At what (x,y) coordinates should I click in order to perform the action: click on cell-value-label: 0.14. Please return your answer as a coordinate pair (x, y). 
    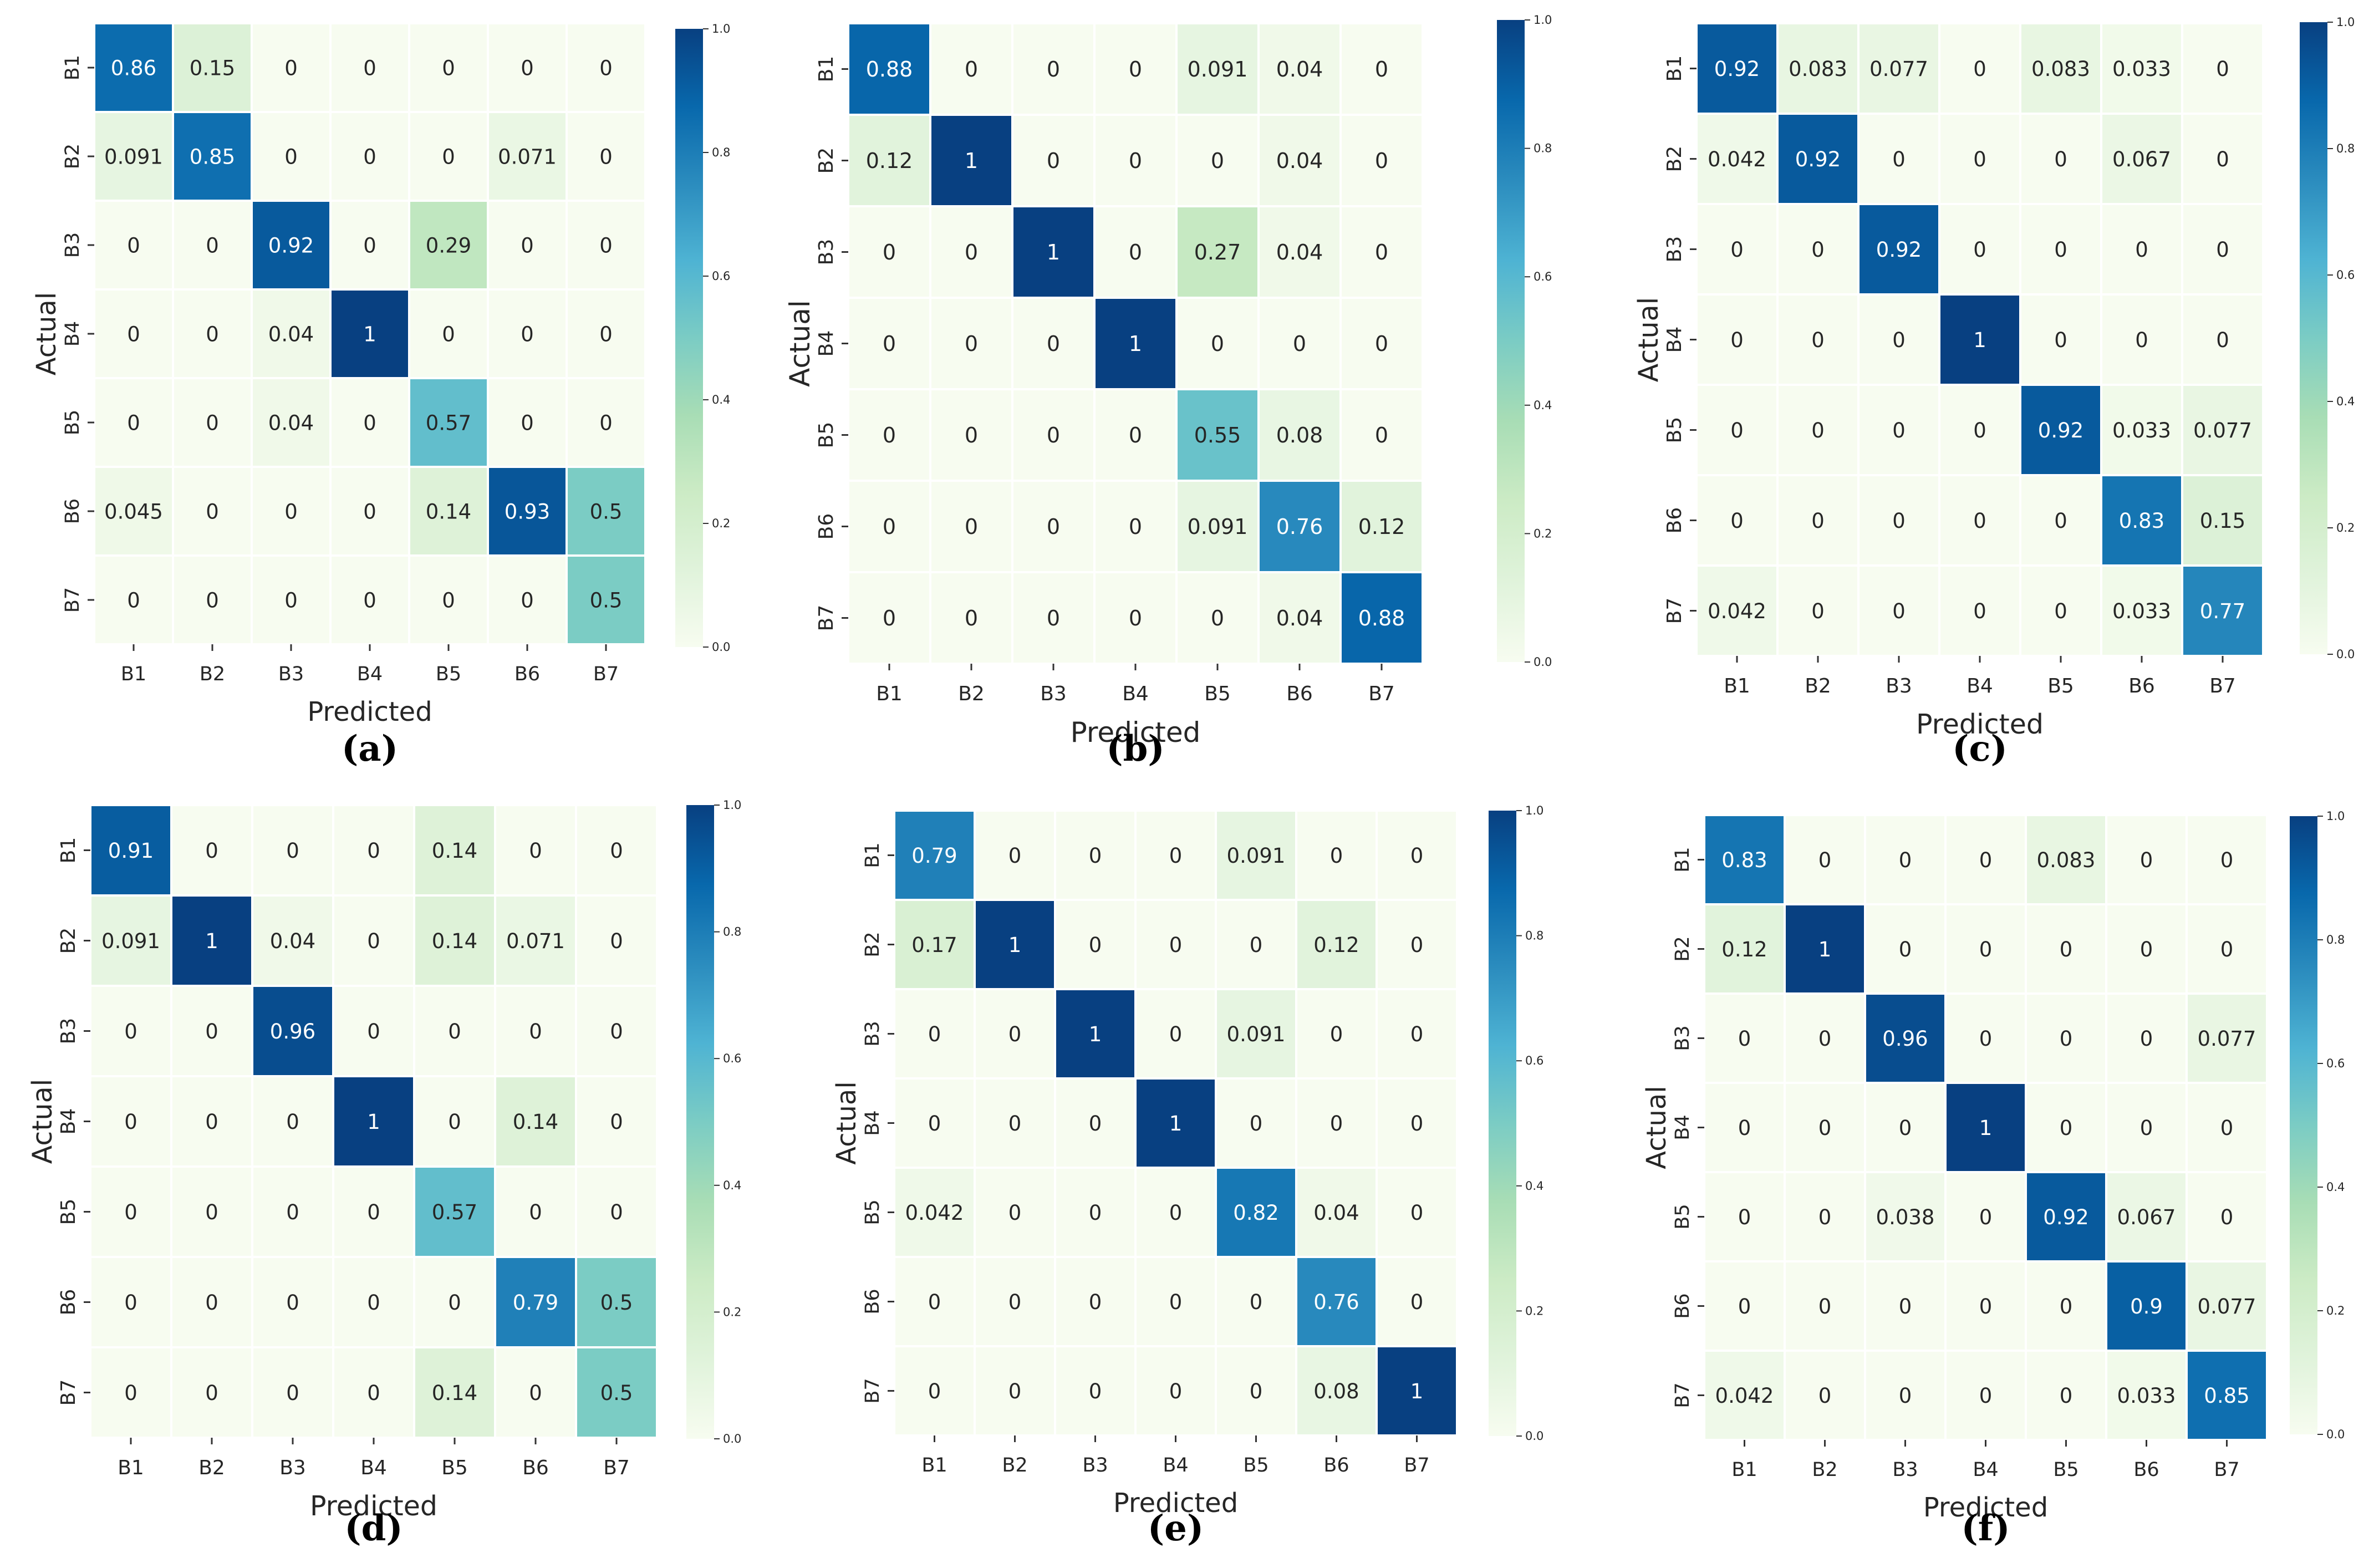
    Looking at the image, I should click on (455, 941).